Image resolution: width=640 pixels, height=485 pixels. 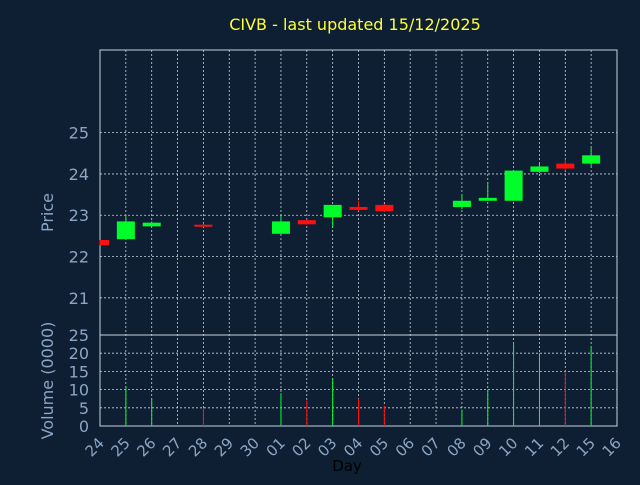 I want to click on x-tick-label: 05, so click(x=379, y=447).